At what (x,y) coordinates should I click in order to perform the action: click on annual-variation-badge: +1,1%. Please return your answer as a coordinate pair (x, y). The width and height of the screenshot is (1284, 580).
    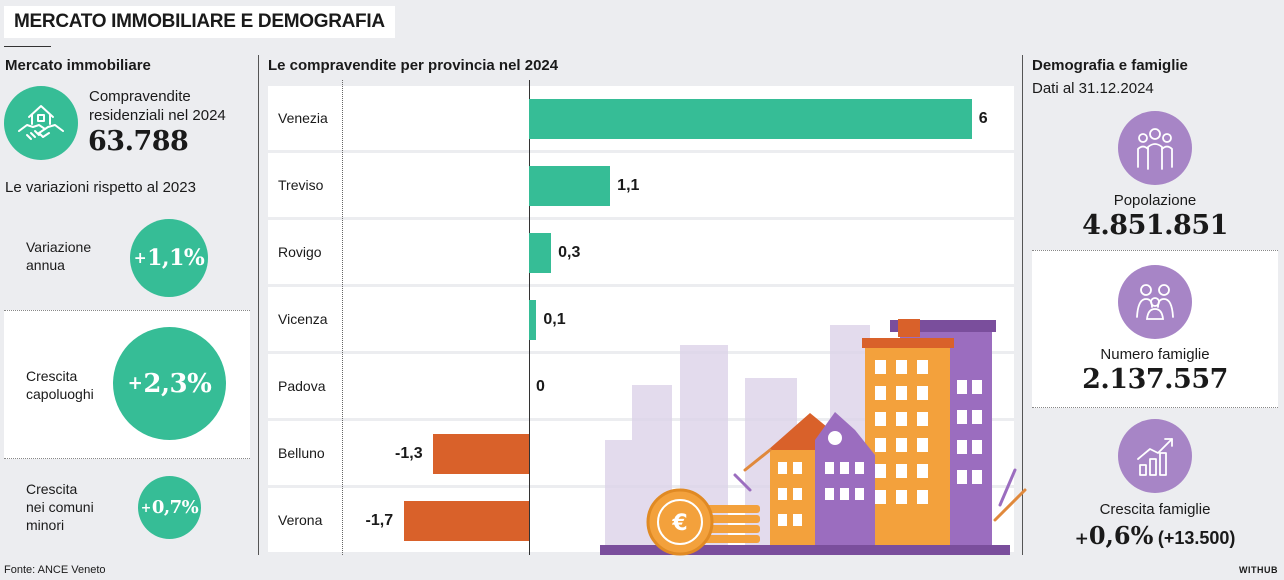
    Looking at the image, I should click on (169, 258).